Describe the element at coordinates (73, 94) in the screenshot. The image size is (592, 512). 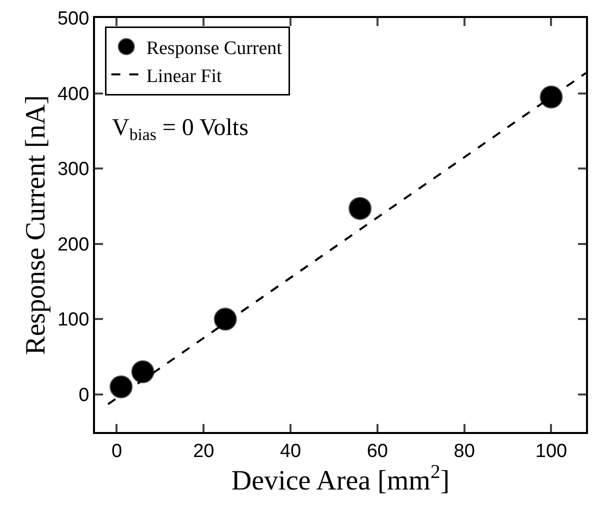
I see `y-tick-label: 400` at that location.